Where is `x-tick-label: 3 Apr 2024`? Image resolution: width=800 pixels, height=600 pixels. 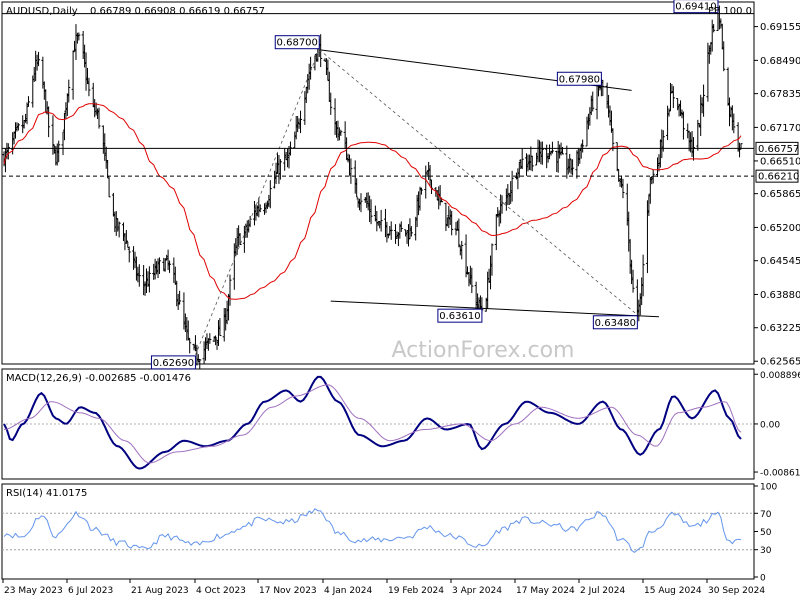 x-tick-label: 3 Apr 2024 is located at coordinates (477, 591).